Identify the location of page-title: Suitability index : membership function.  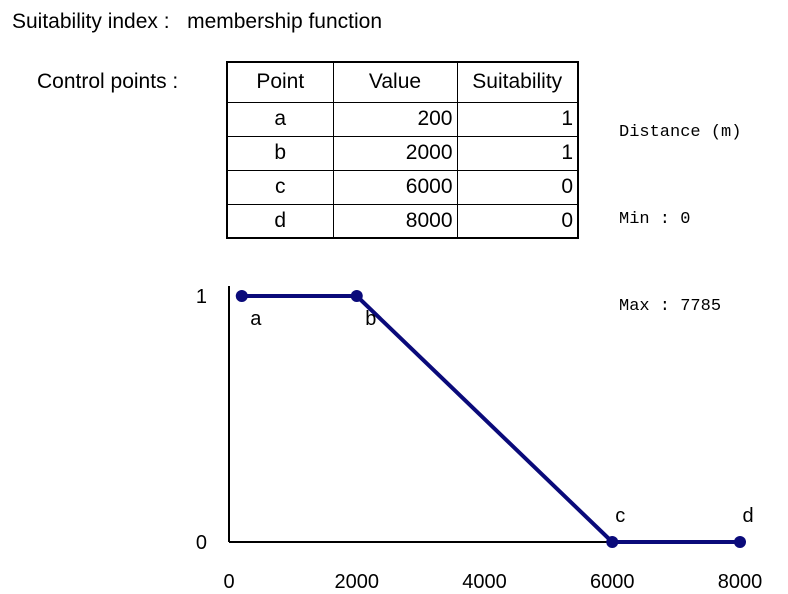
(197, 21).